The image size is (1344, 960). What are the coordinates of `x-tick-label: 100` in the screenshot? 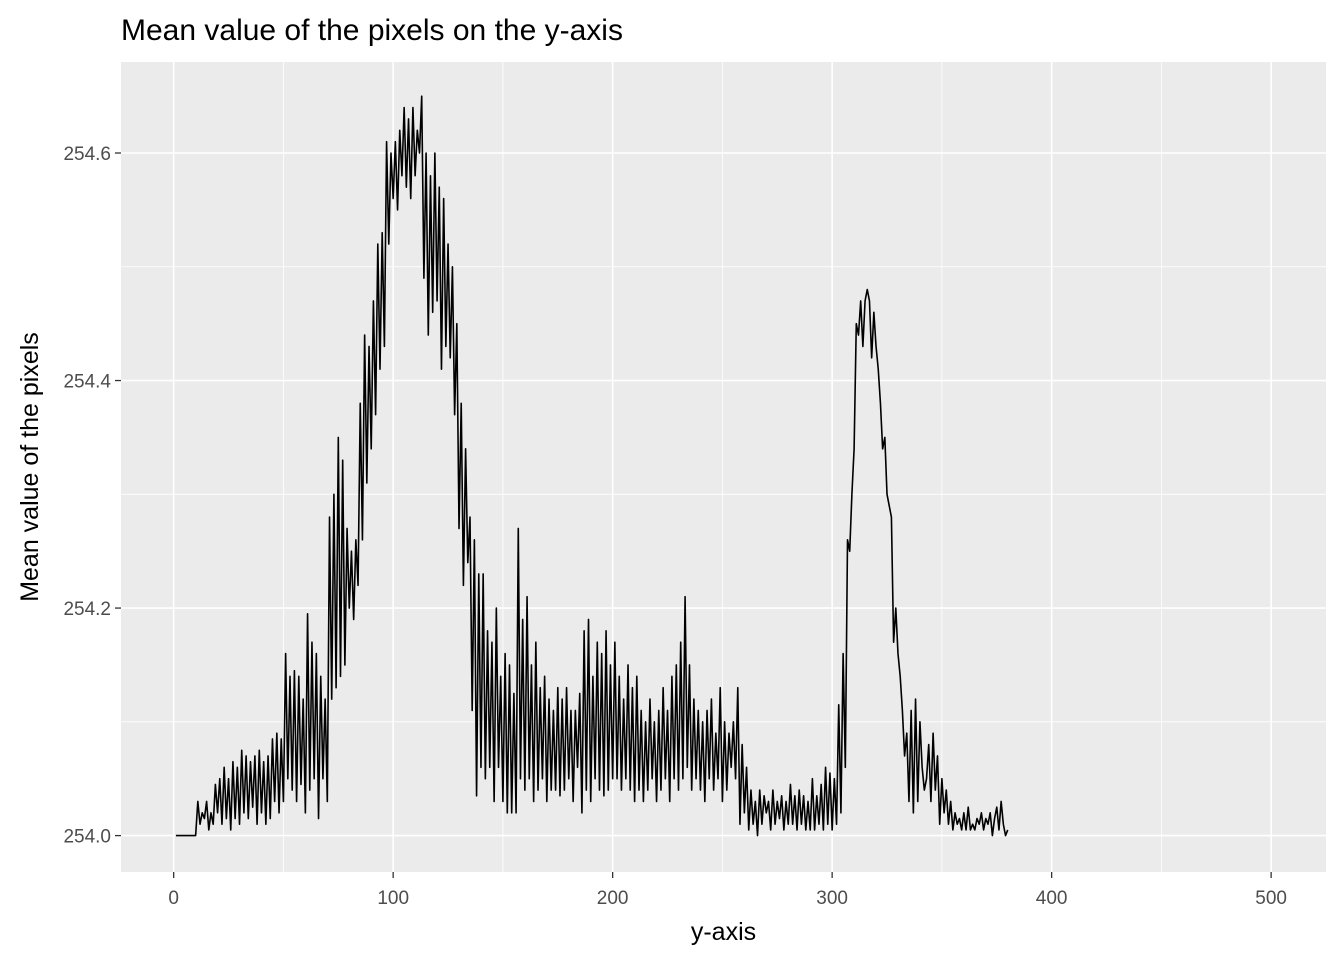 It's located at (393, 898).